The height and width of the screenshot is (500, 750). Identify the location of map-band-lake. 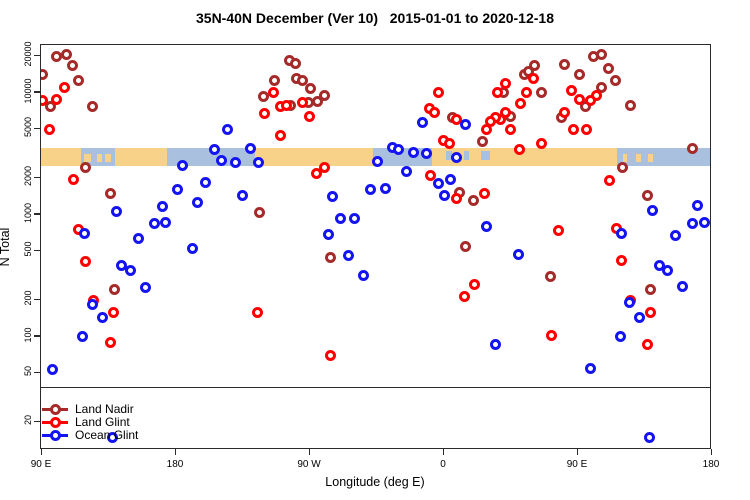
(486, 155).